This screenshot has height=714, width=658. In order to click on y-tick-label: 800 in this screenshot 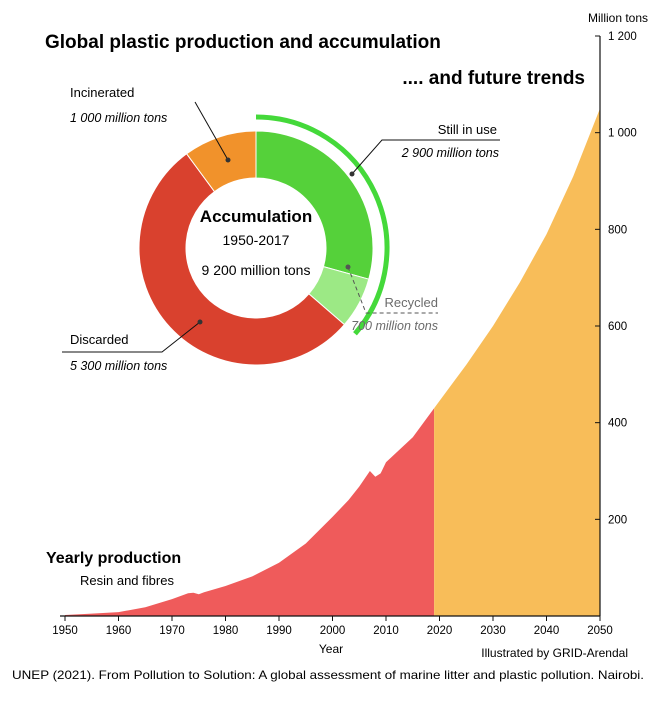, I will do `click(617, 230)`.